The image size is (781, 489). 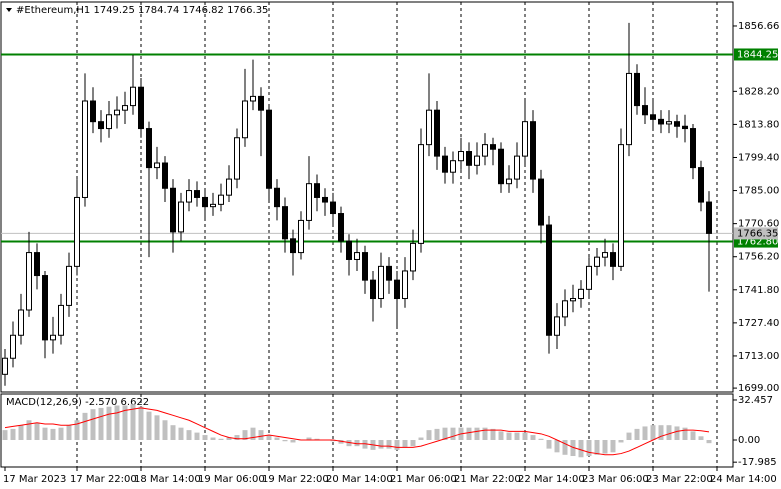 I want to click on y-tick-label: 1785.00, so click(x=758, y=191).